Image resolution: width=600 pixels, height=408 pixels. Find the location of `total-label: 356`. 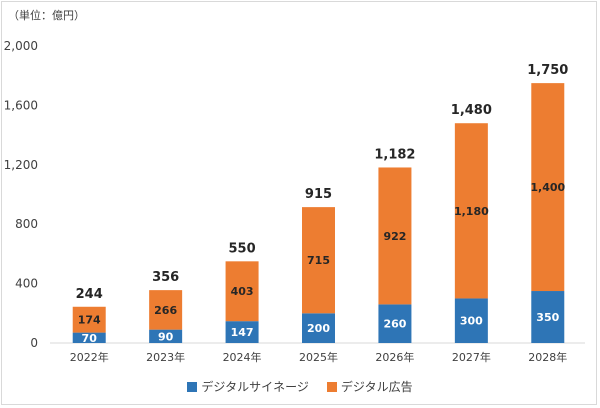

total-label: 356 is located at coordinates (165, 277).